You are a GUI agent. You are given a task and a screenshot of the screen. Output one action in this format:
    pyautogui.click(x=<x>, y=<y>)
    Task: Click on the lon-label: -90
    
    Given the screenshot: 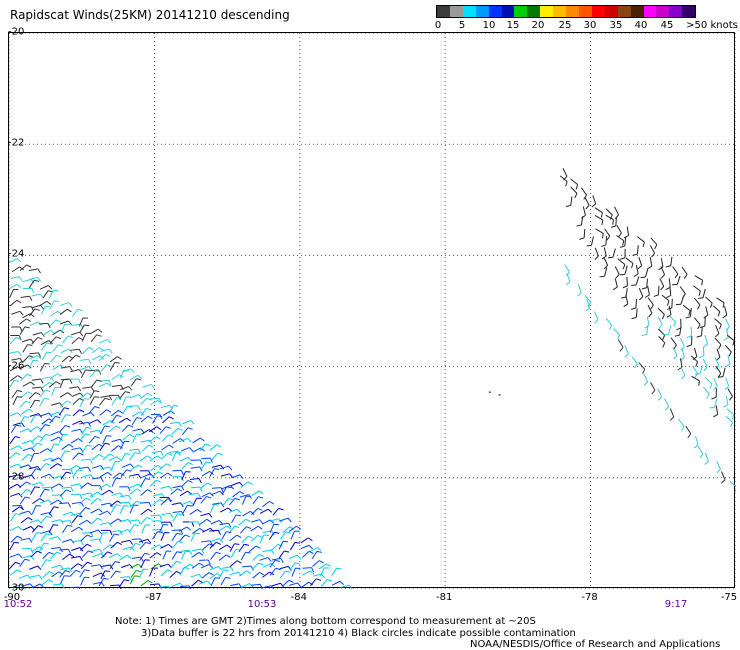 What is the action you would take?
    pyautogui.click(x=12, y=597)
    